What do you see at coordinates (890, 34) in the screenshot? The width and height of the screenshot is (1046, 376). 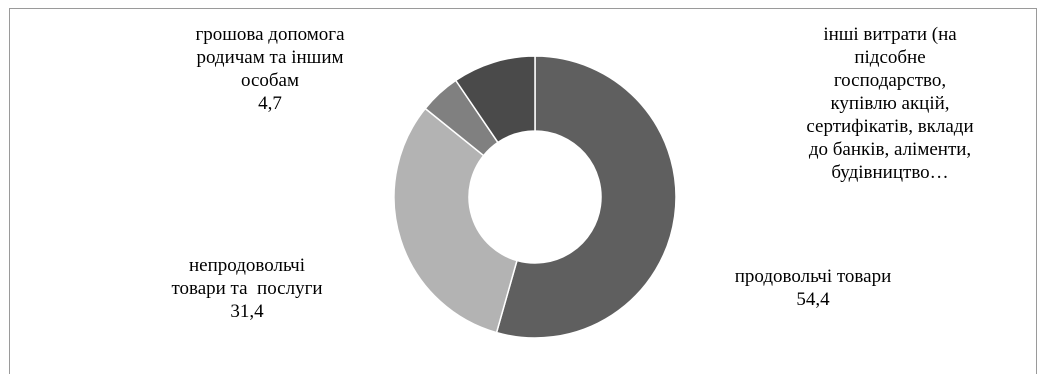 I see `label-other-line-1: інші витрати (на` at bounding box center [890, 34].